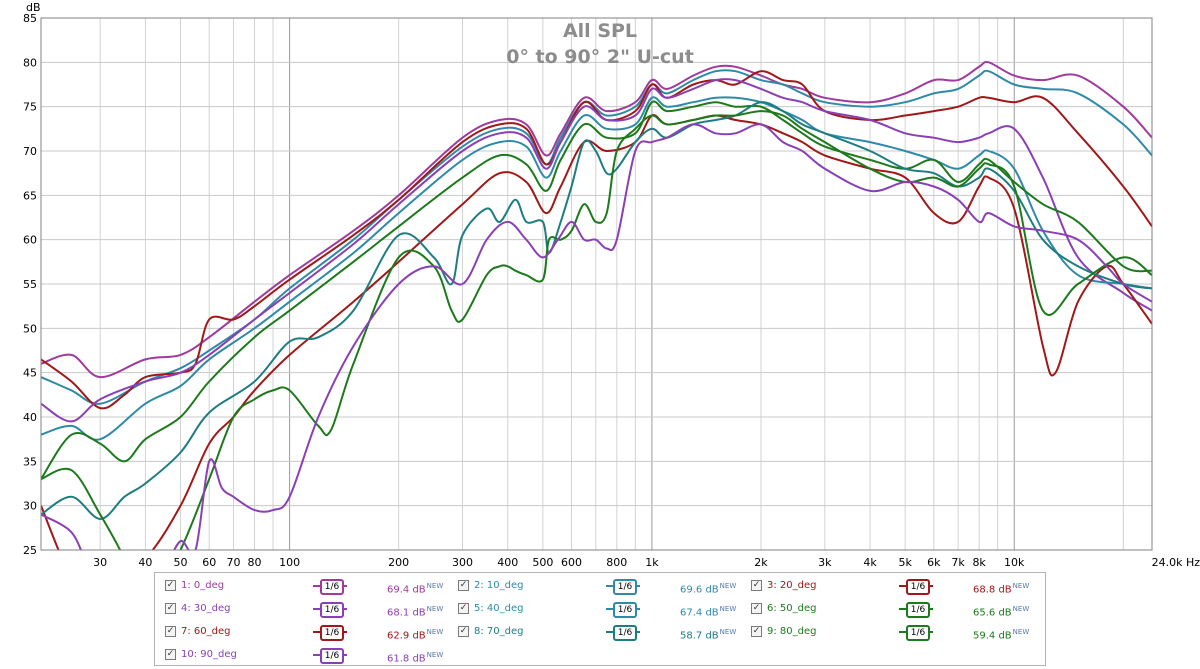  I want to click on legend-value-text: 69.4 dB, so click(406, 590).